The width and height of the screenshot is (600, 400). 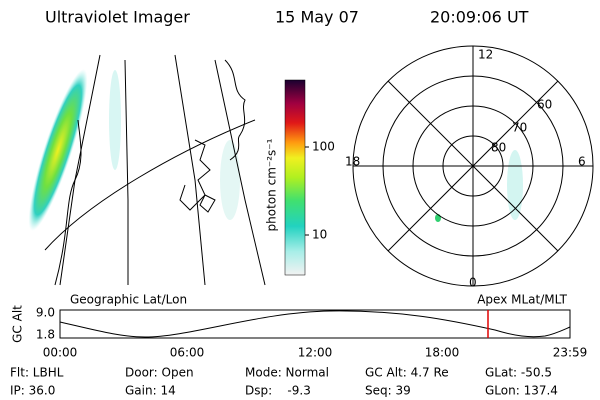 I want to click on colorbar-tick-label: 10, so click(x=319, y=235).